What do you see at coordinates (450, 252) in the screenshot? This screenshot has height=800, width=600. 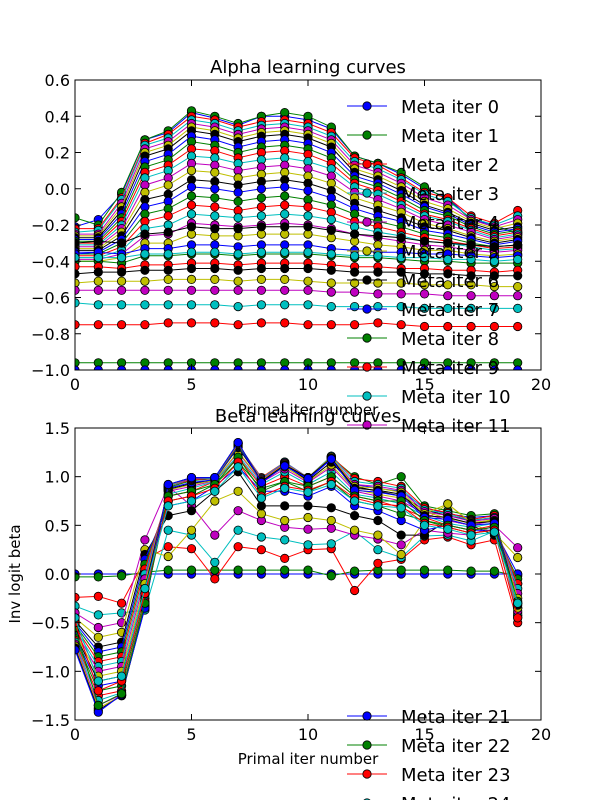 I see `legend-label: Meta iter 5` at bounding box center [450, 252].